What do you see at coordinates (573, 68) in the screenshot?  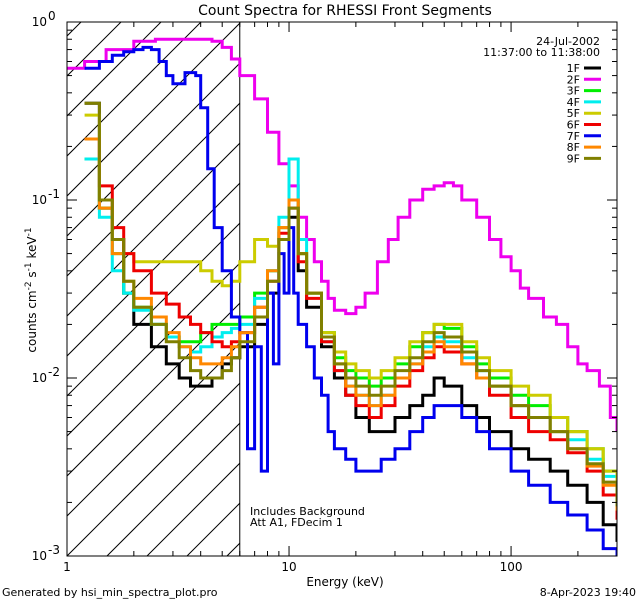 I see `legend-label-1F: 1F` at bounding box center [573, 68].